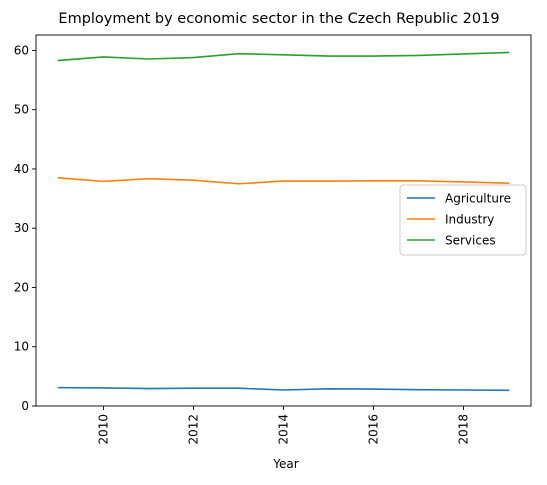  What do you see at coordinates (25, 406) in the screenshot?
I see `y-tick-label: 0` at bounding box center [25, 406].